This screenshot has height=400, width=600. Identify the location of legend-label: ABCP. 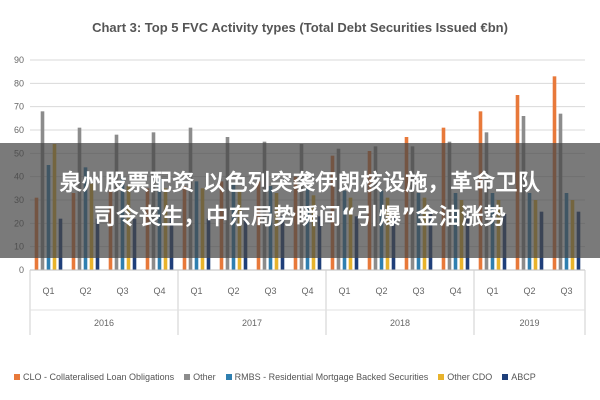
(523, 377).